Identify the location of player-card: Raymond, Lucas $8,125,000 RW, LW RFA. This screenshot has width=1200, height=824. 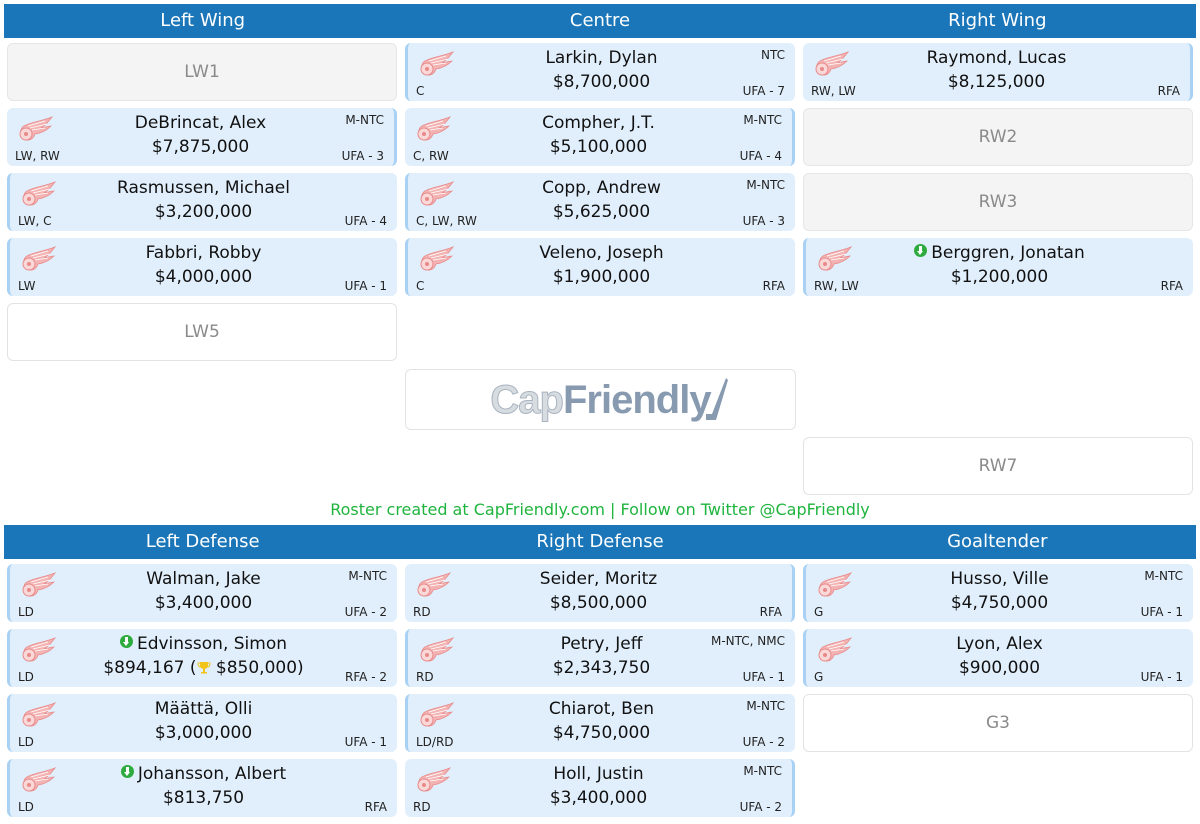
(998, 72).